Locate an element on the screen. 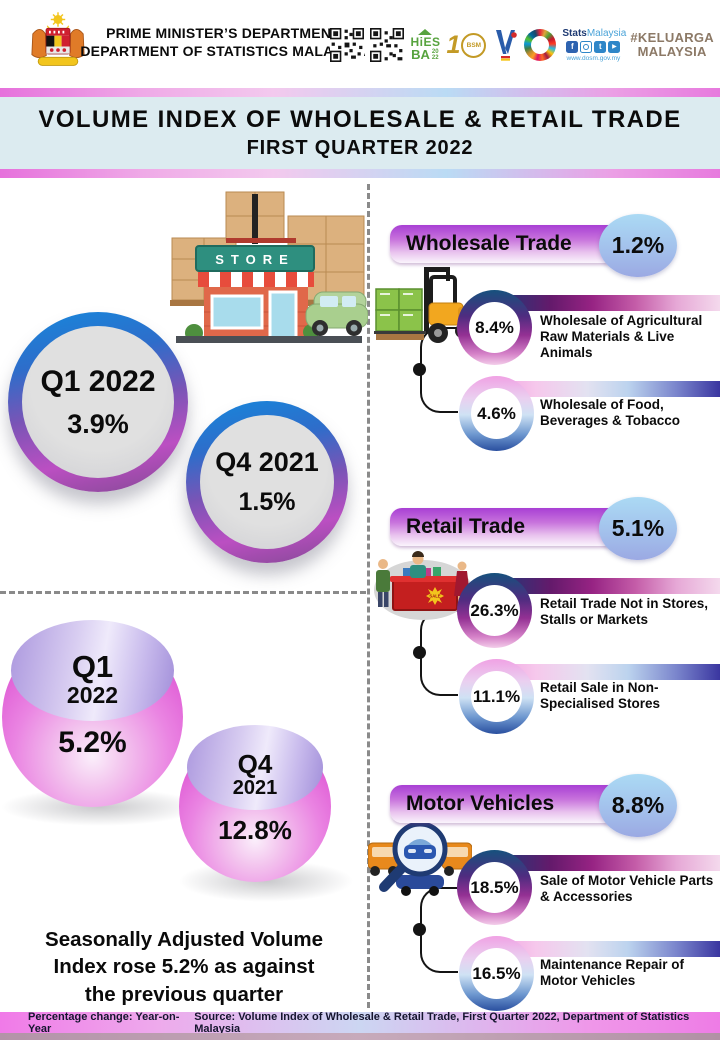 The width and height of the screenshot is (720, 1040). sub-indicator-value: 18.5% is located at coordinates (494, 887).